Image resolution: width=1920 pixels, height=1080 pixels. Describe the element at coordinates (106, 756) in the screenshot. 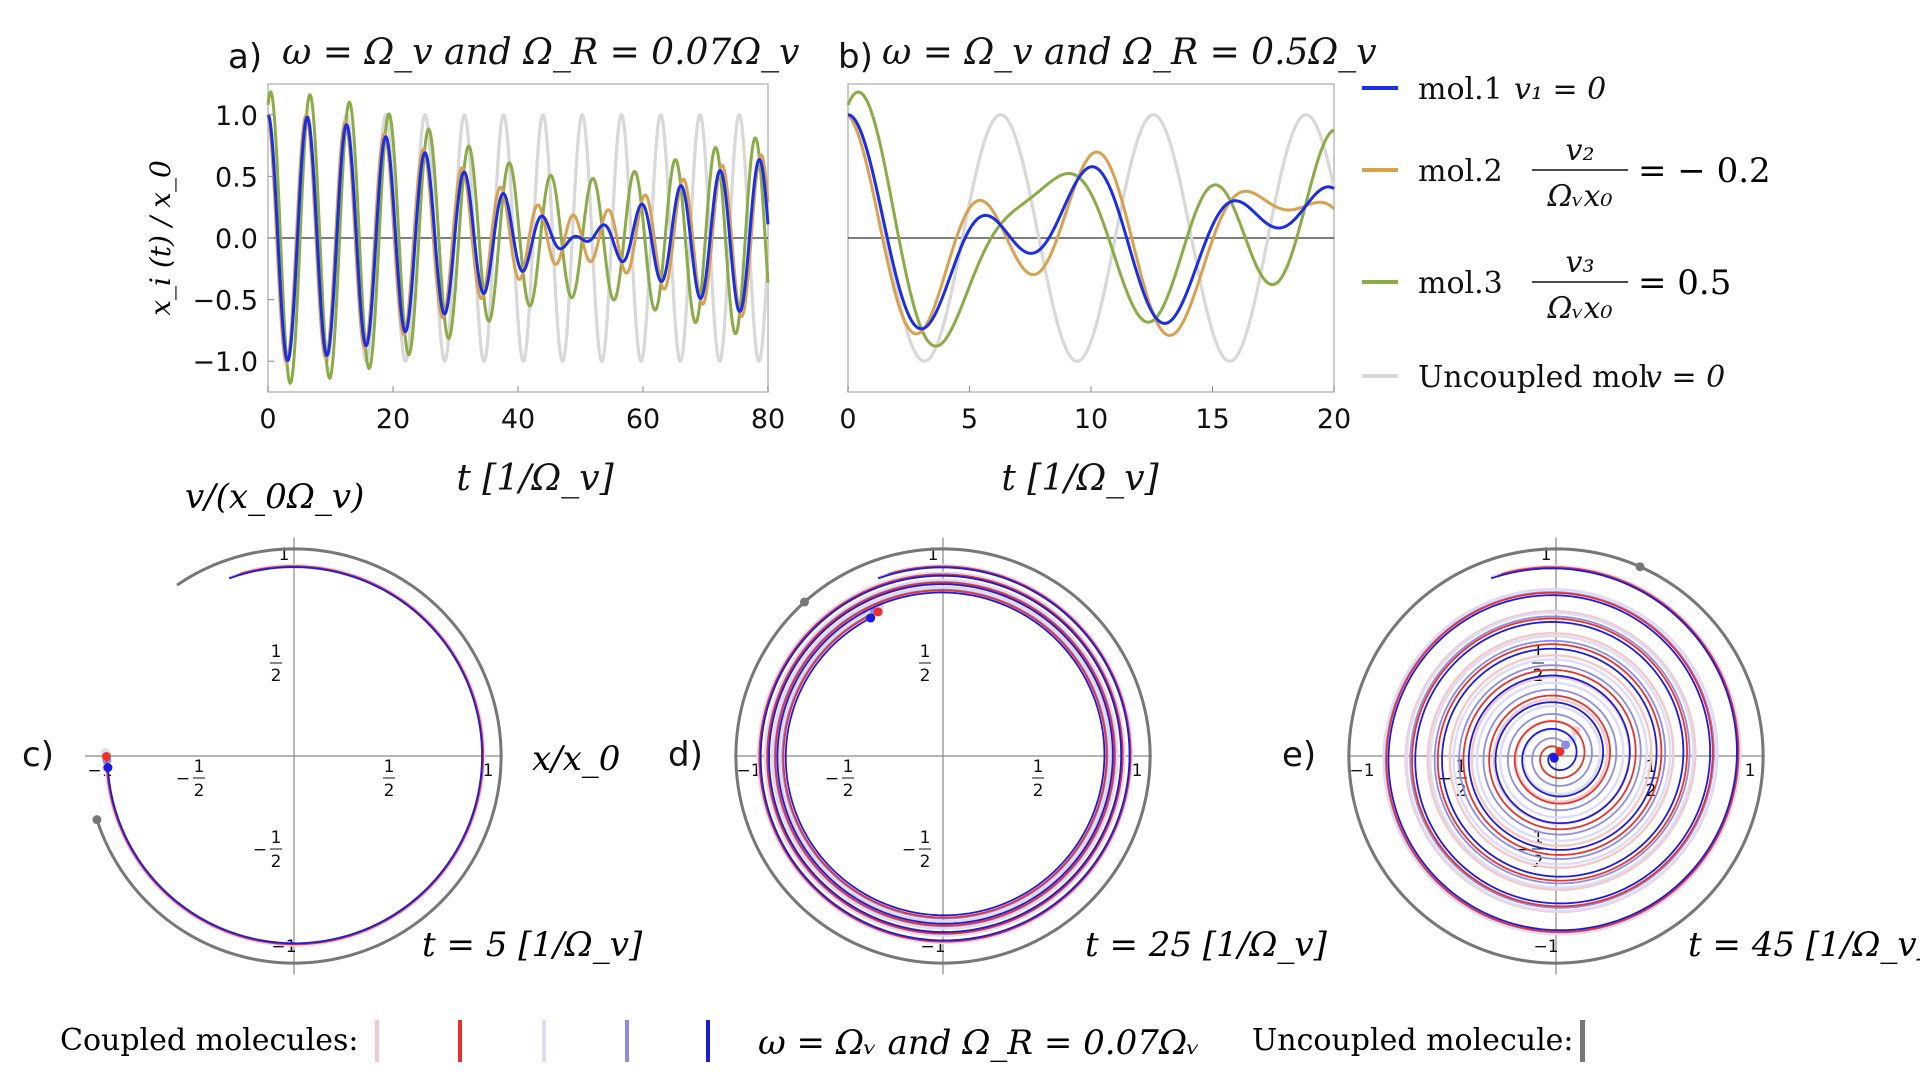

I see `coupled-trajectory-red_strong-endpoint` at that location.